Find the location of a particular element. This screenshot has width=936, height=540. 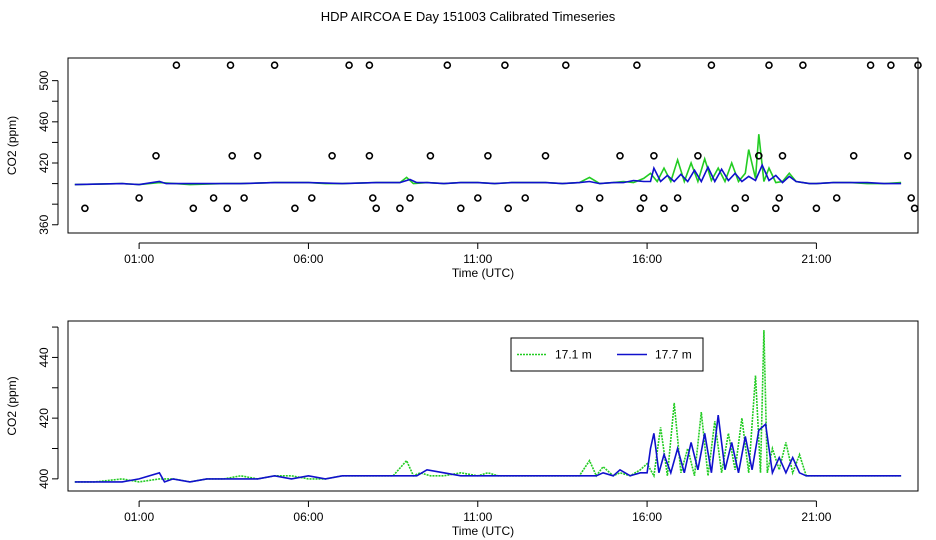

legend-label: 17.1 m is located at coordinates (573, 355).